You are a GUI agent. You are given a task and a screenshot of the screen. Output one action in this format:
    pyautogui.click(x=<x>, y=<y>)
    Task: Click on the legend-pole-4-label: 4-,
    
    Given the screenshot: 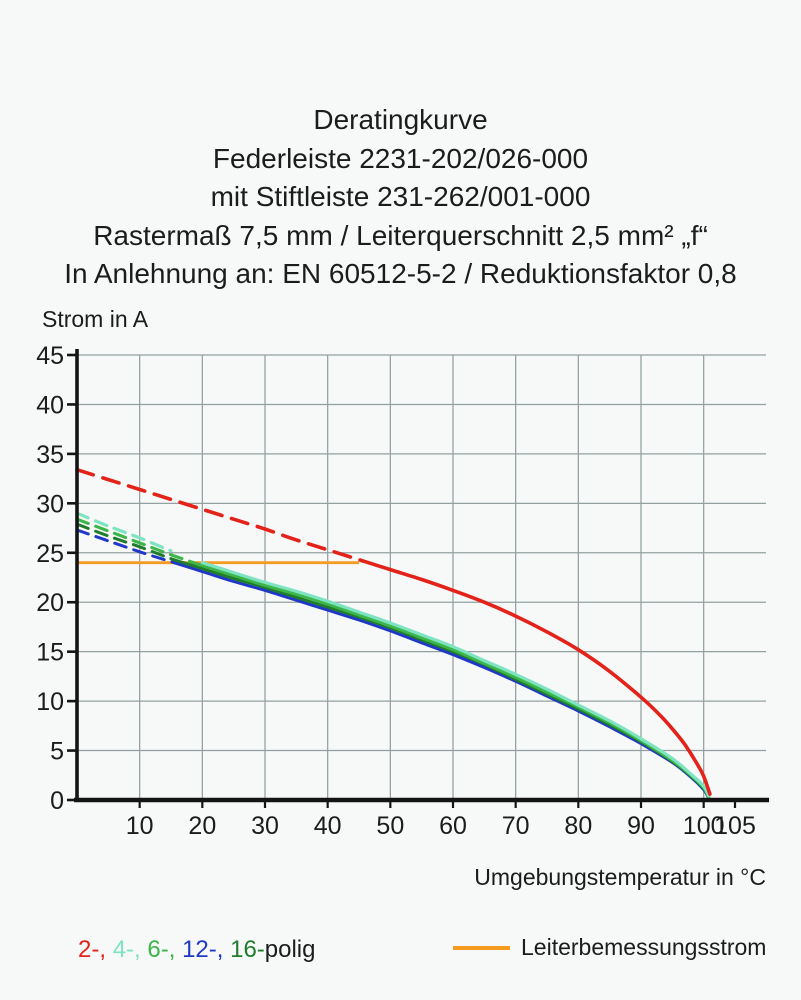 What is the action you would take?
    pyautogui.click(x=130, y=949)
    